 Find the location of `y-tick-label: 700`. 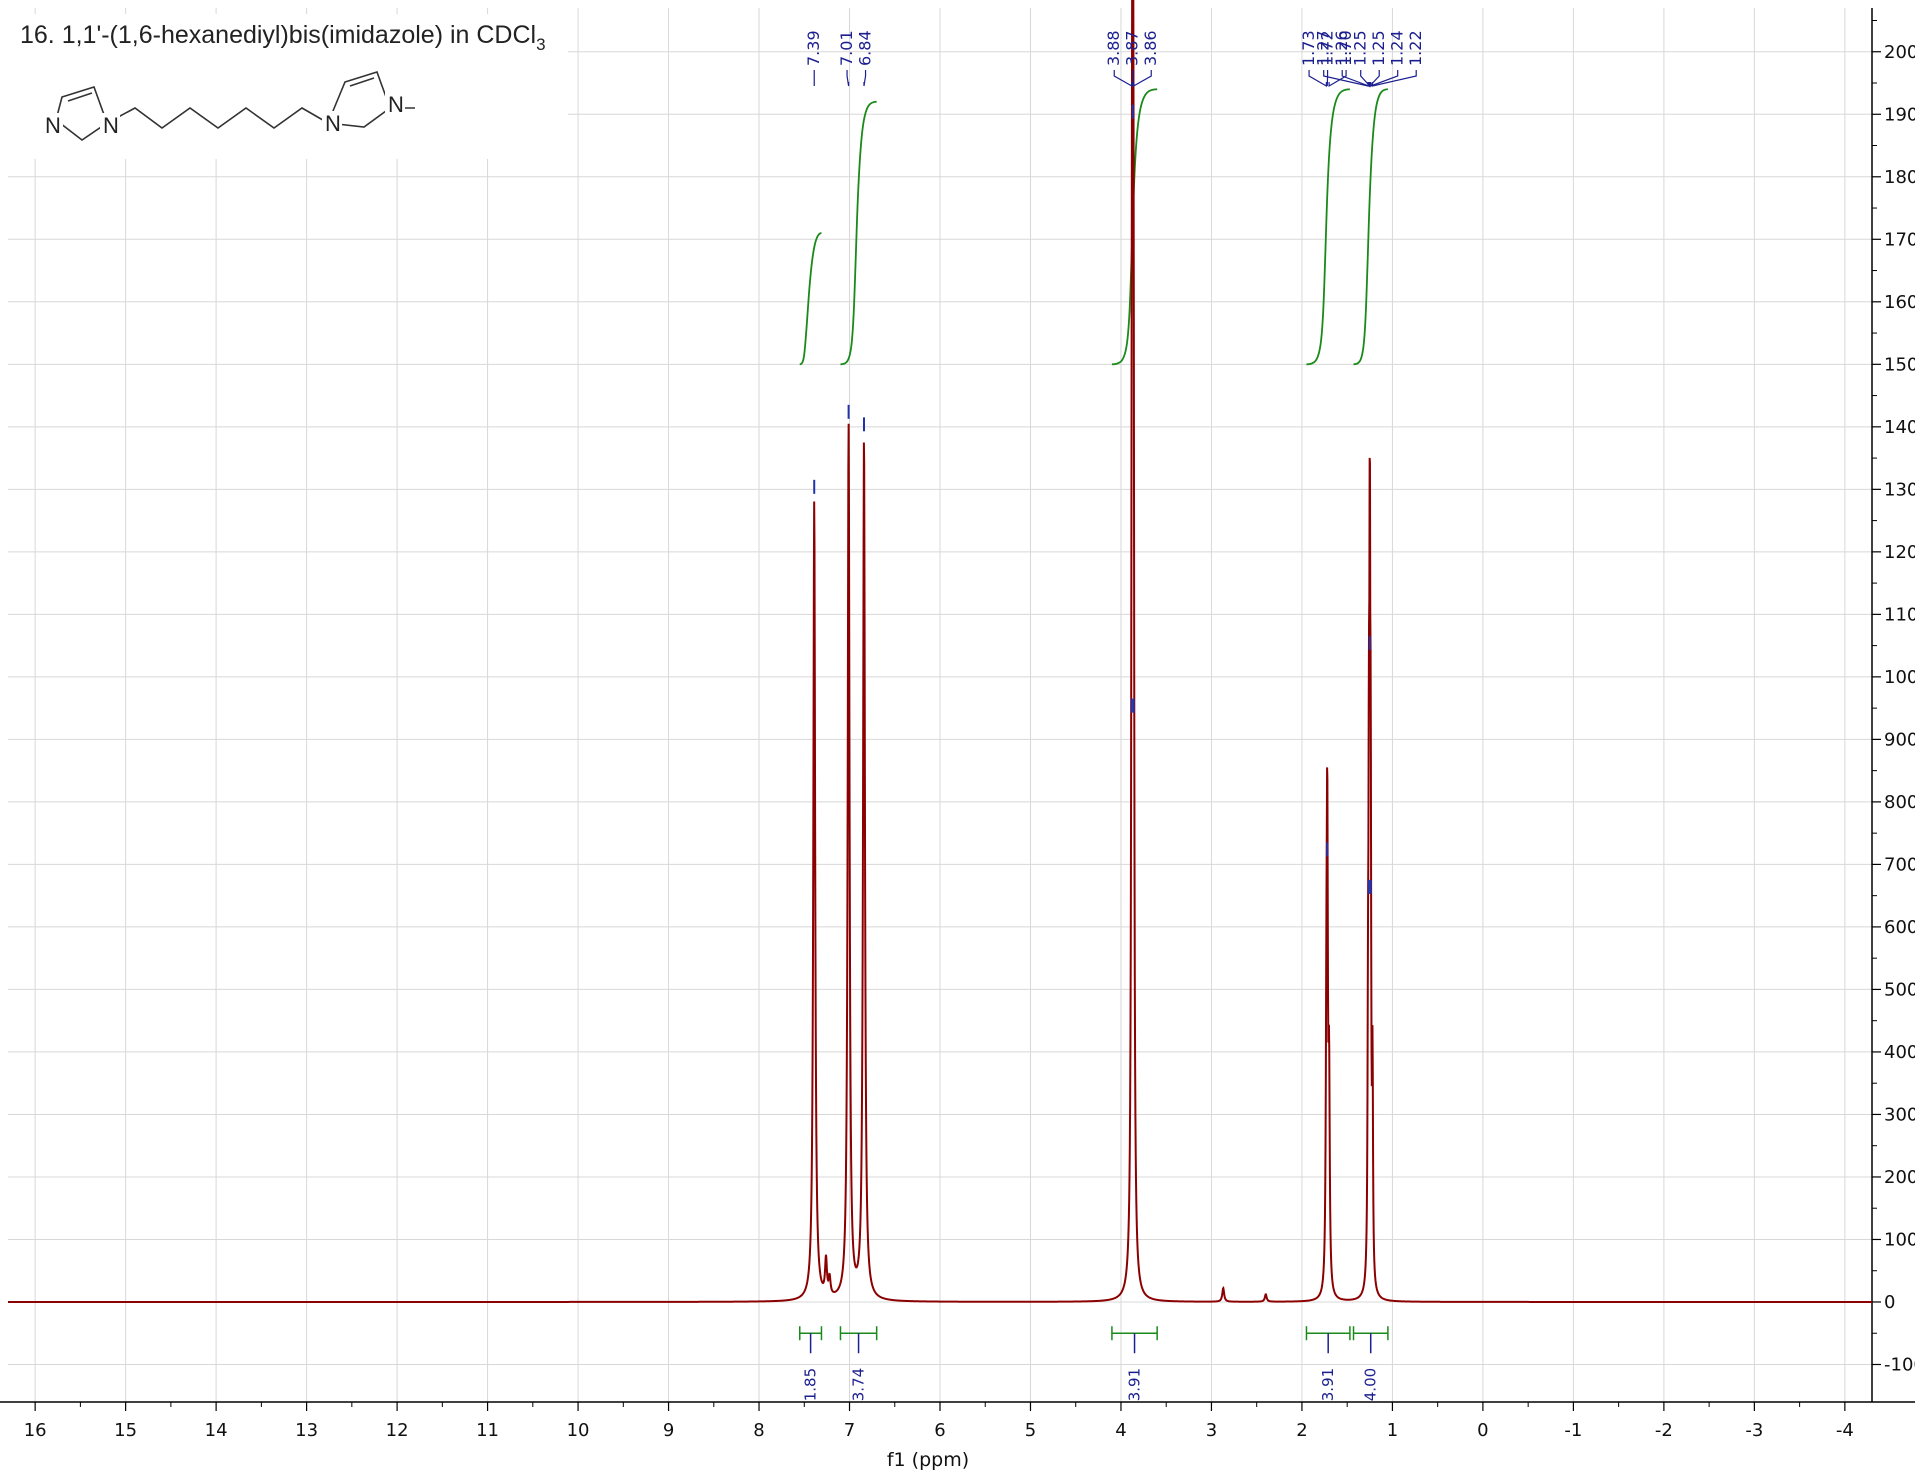

y-tick-label: 700 is located at coordinates (1899, 864).